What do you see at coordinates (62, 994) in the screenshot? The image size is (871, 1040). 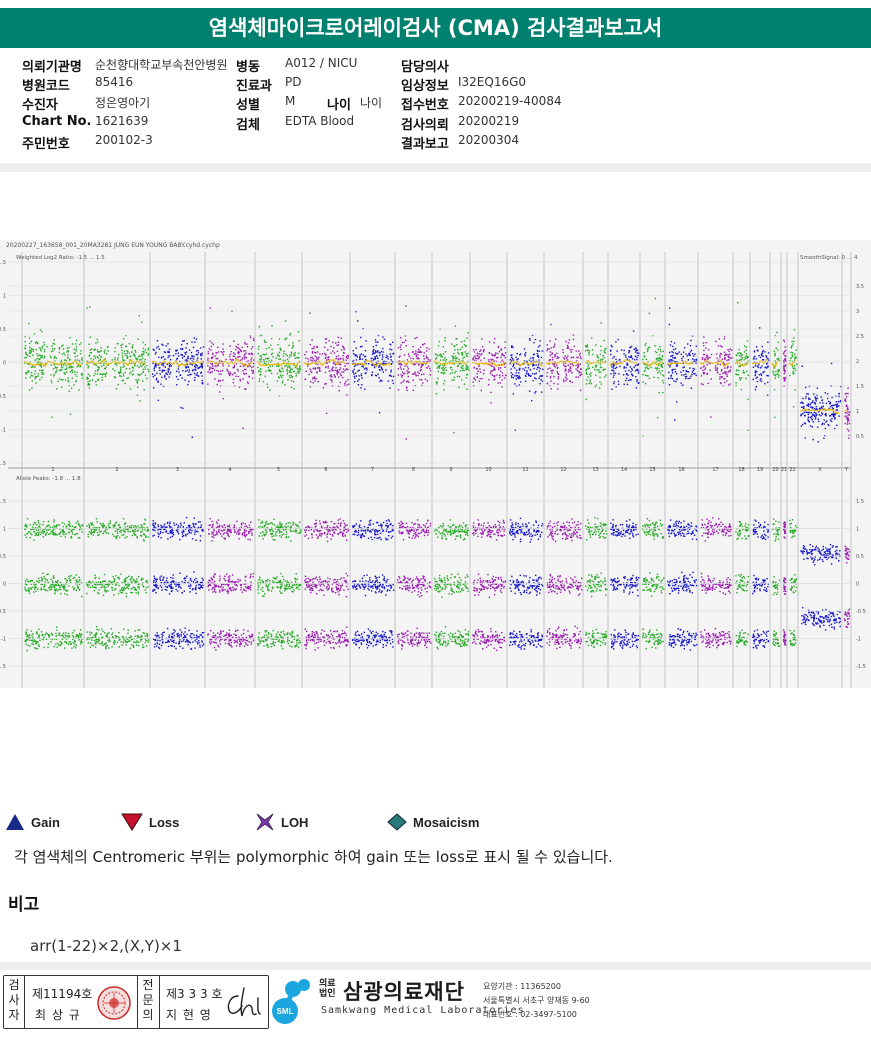 I see `inspector-license: 제11194호` at bounding box center [62, 994].